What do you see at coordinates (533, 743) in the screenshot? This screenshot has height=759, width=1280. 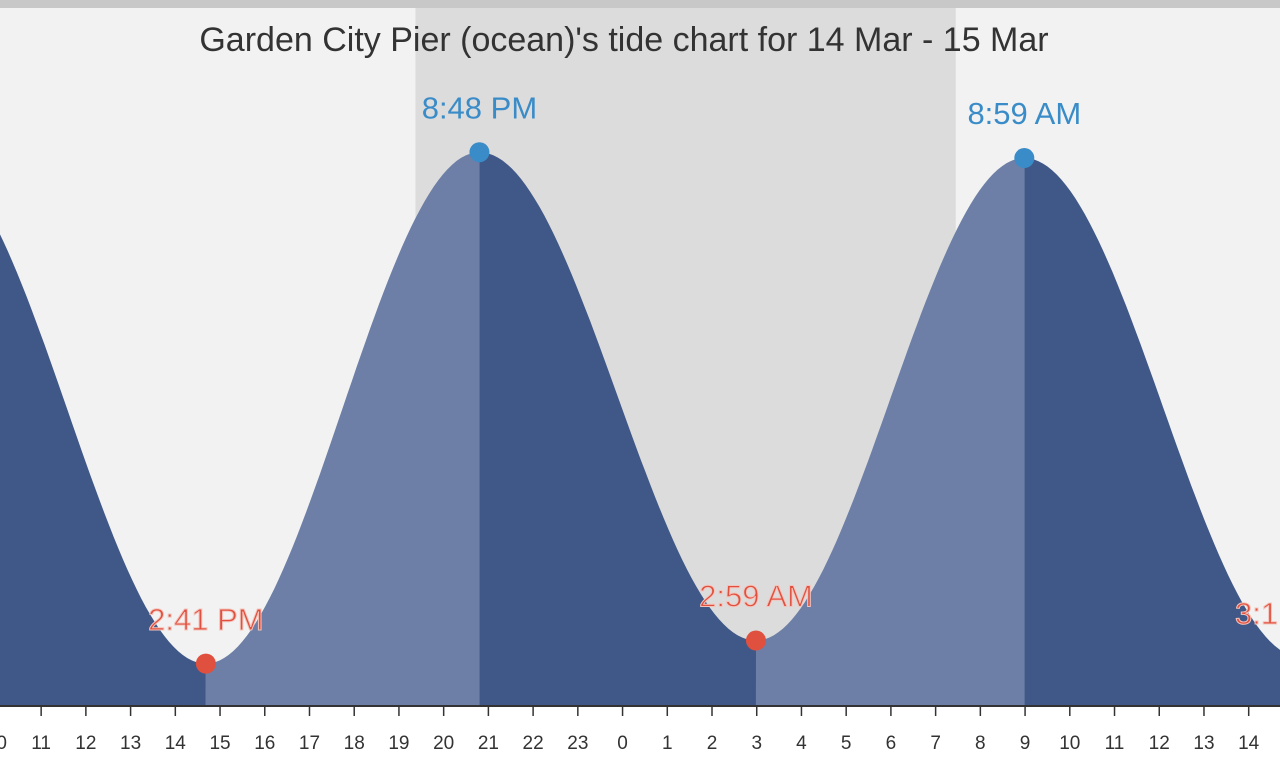 I see `x-tick-label: 22` at bounding box center [533, 743].